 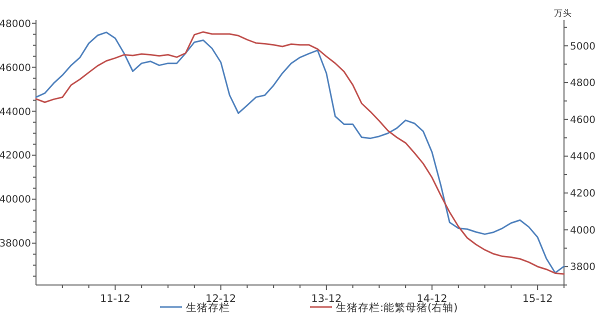 I want to click on y-tick-label: 44000, so click(x=15, y=112).